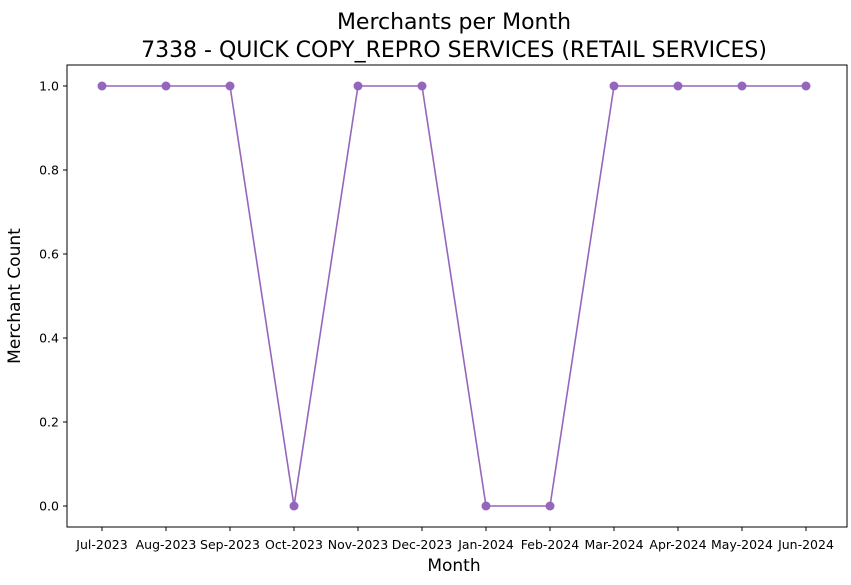 The height and width of the screenshot is (585, 851). I want to click on x-tick-label: Mar-2024, so click(613, 544).